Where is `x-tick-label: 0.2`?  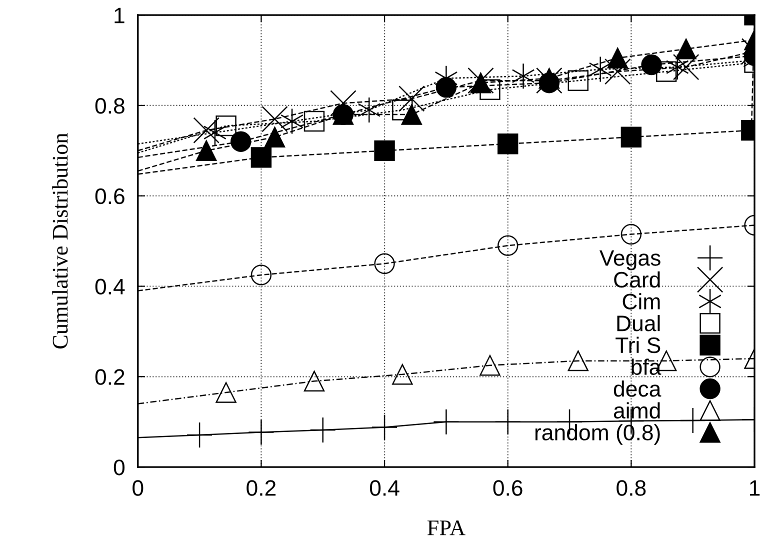 x-tick-label: 0.2 is located at coordinates (261, 488).